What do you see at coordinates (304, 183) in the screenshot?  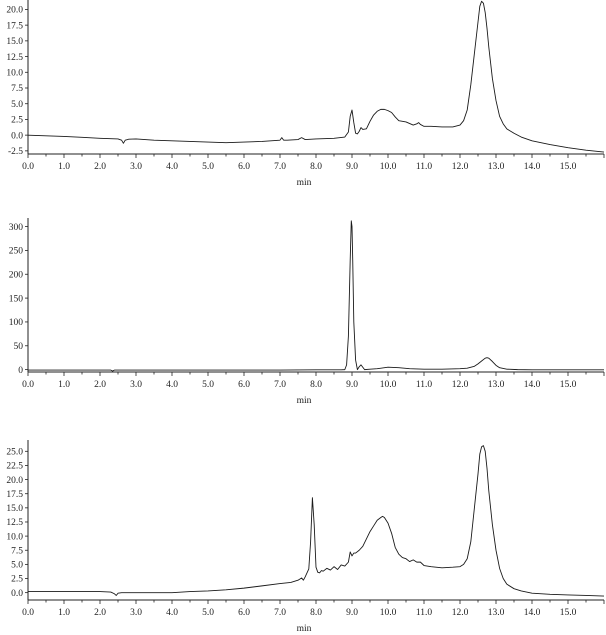 I see `x-axis-title-1: min` at bounding box center [304, 183].